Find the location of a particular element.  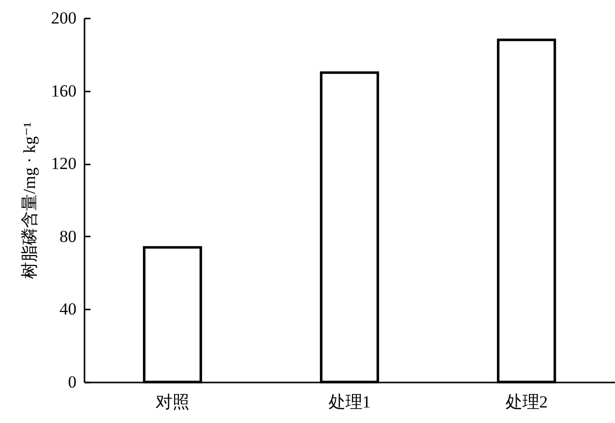

y-tick-label: 160 is located at coordinates (63, 90).